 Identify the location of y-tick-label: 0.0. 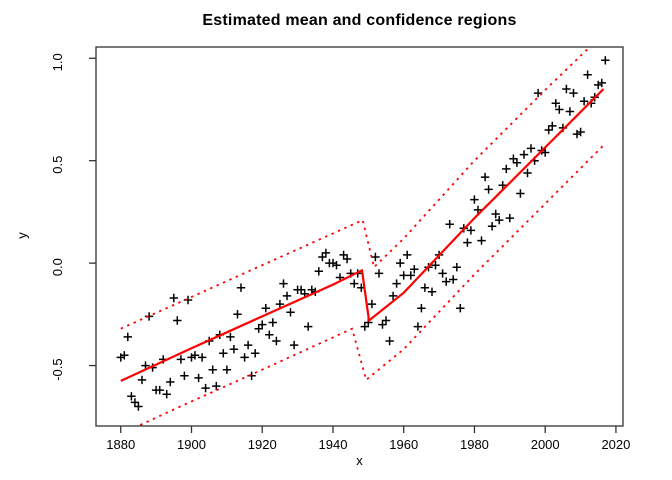
(57, 267).